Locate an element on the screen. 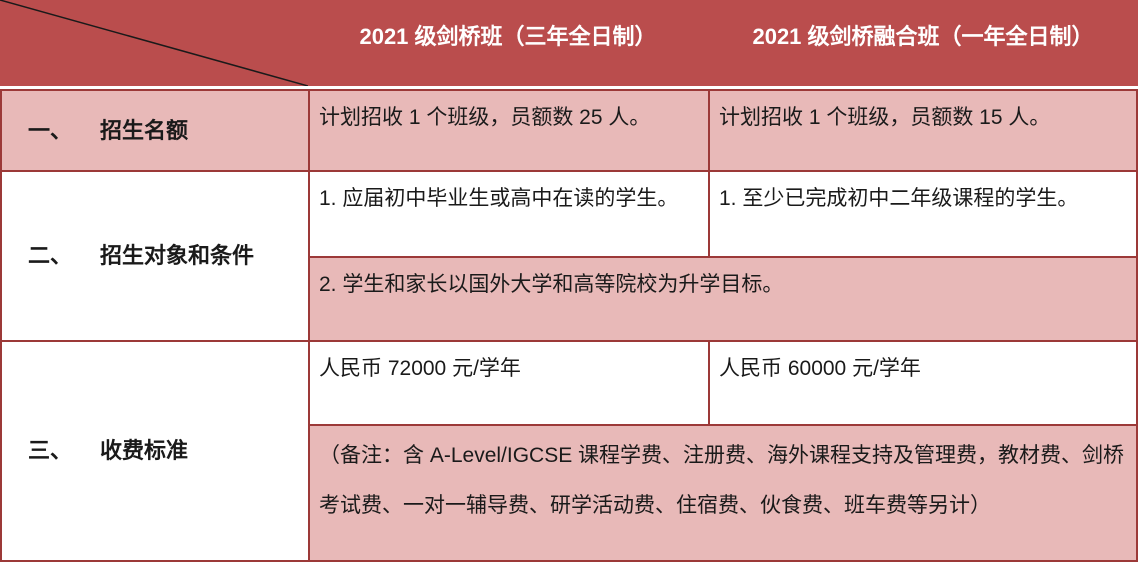 The width and height of the screenshot is (1138, 566). header-corner-cell is located at coordinates (154, 43).